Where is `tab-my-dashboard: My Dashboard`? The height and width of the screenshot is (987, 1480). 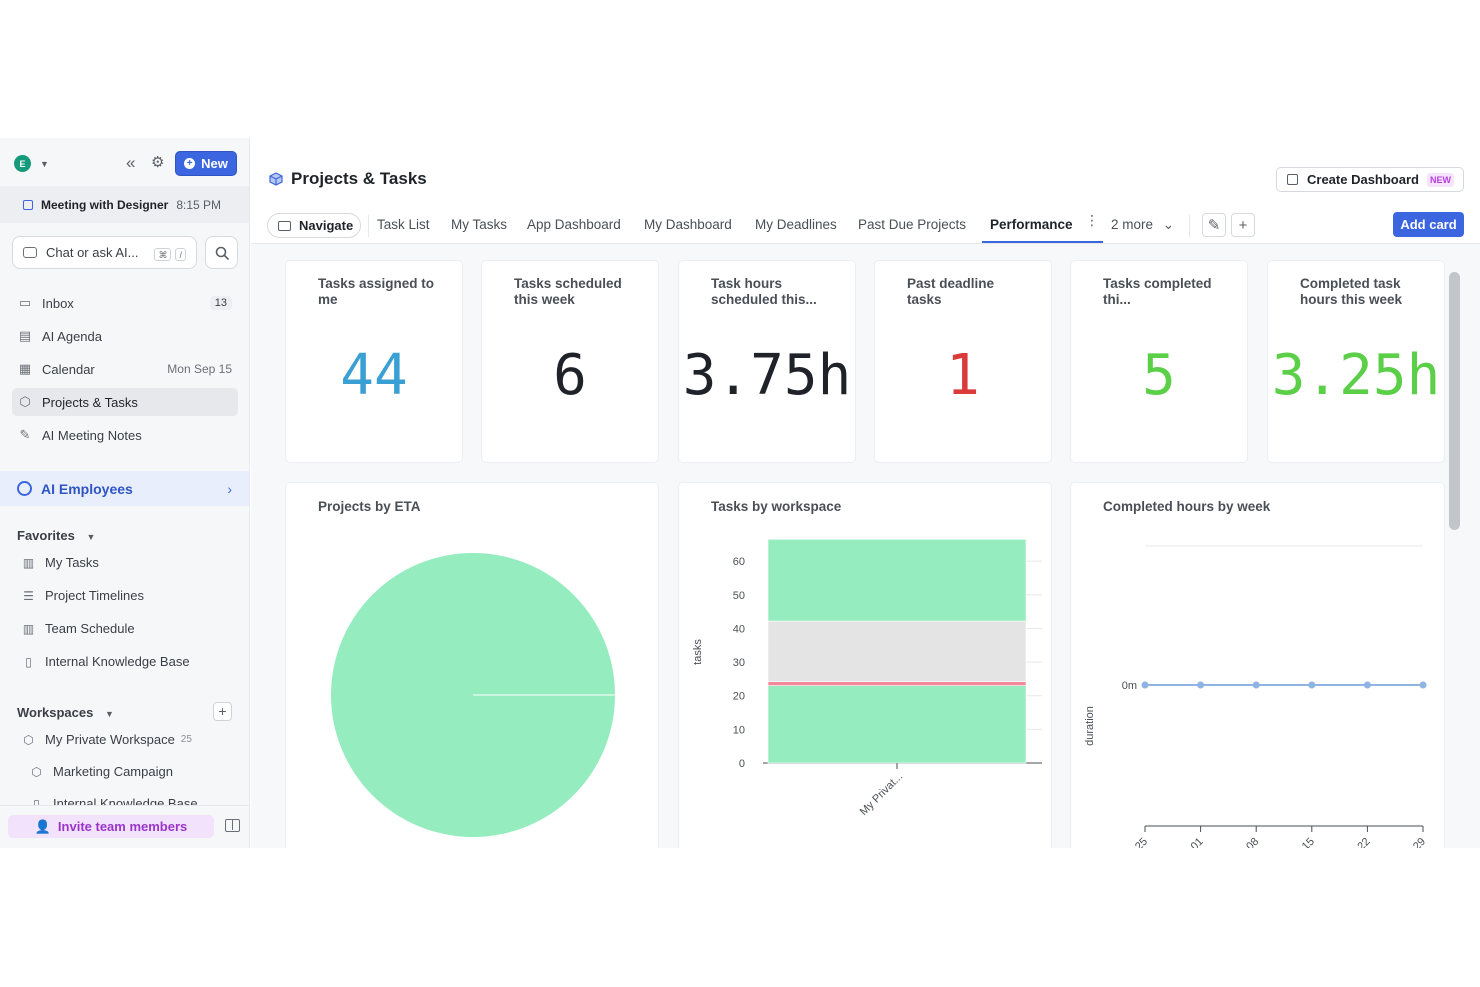 tab-my-dashboard: My Dashboard is located at coordinates (688, 224).